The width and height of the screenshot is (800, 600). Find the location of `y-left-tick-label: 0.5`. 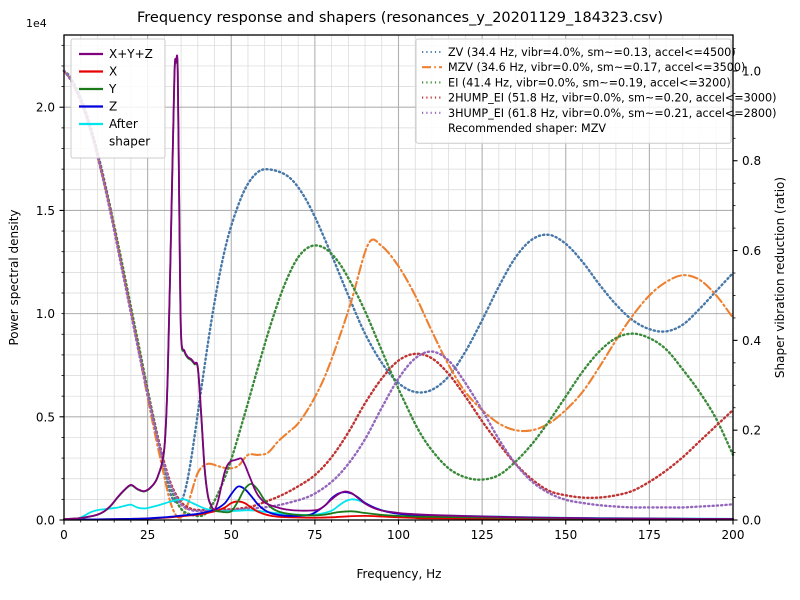

y-left-tick-label: 0.5 is located at coordinates (45, 417).